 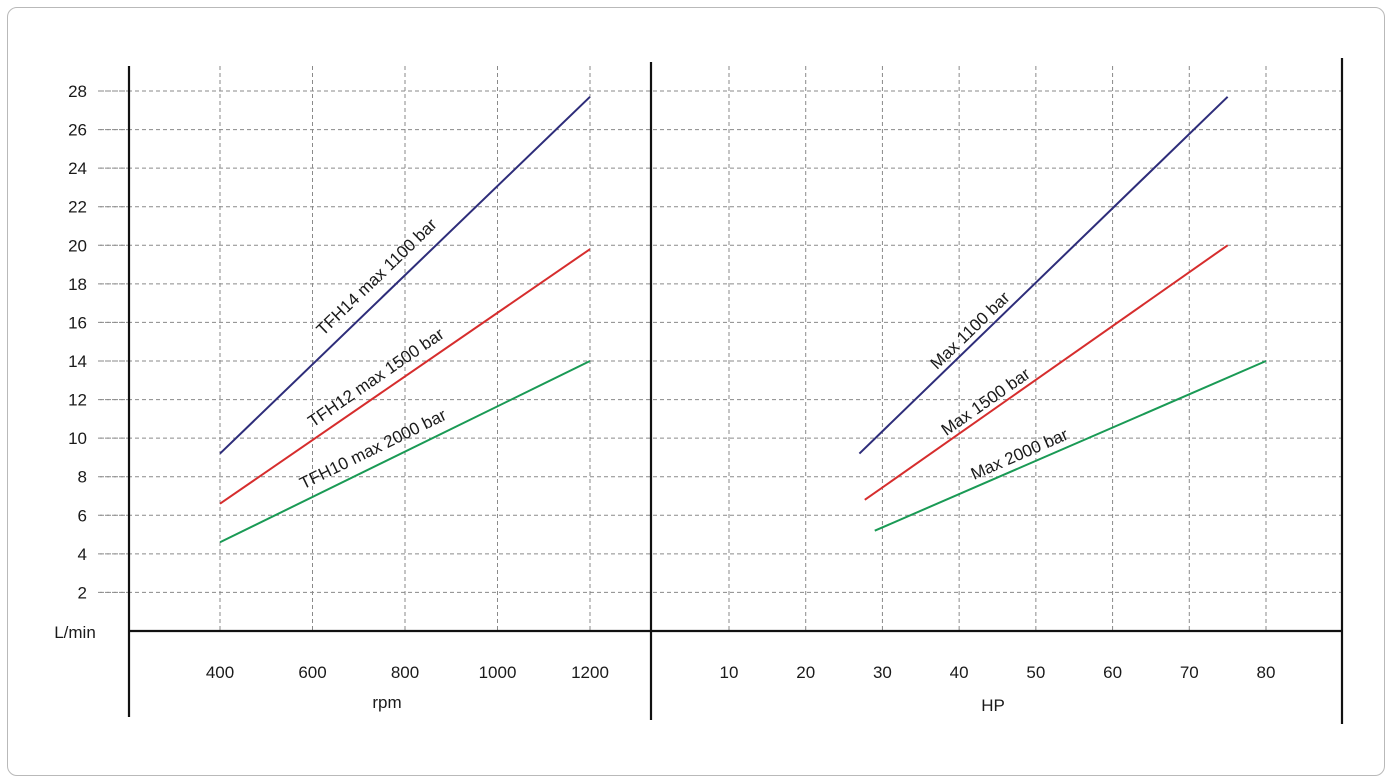 What do you see at coordinates (77, 322) in the screenshot?
I see `y-tick-label: 16` at bounding box center [77, 322].